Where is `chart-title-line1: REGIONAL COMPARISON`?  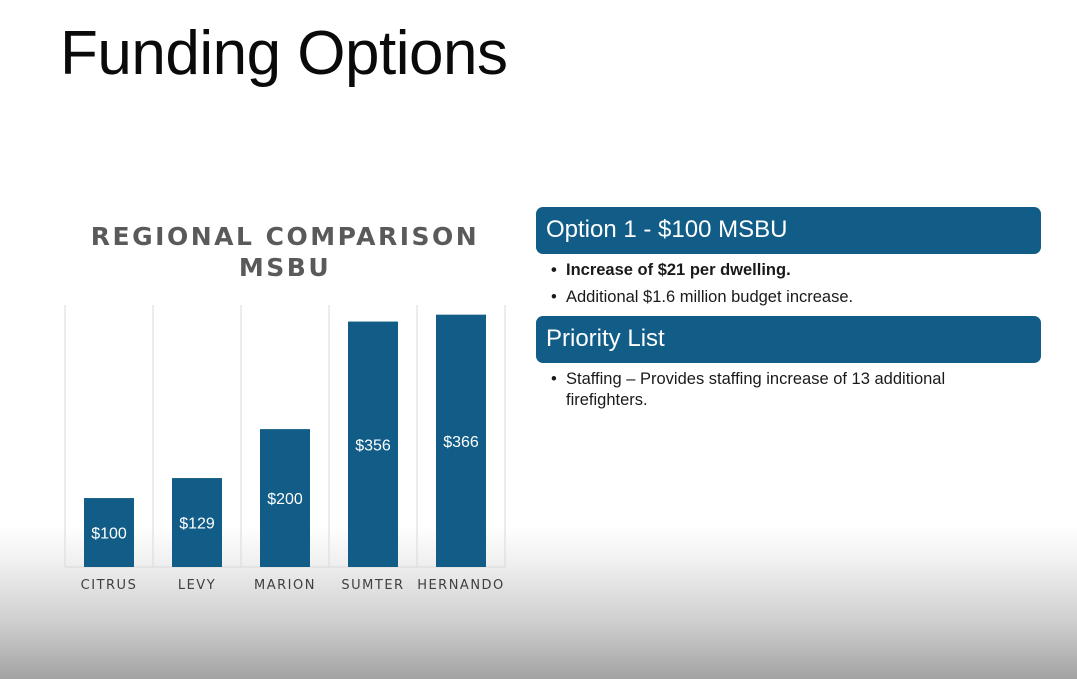 chart-title-line1: REGIONAL COMPARISON is located at coordinates (285, 236).